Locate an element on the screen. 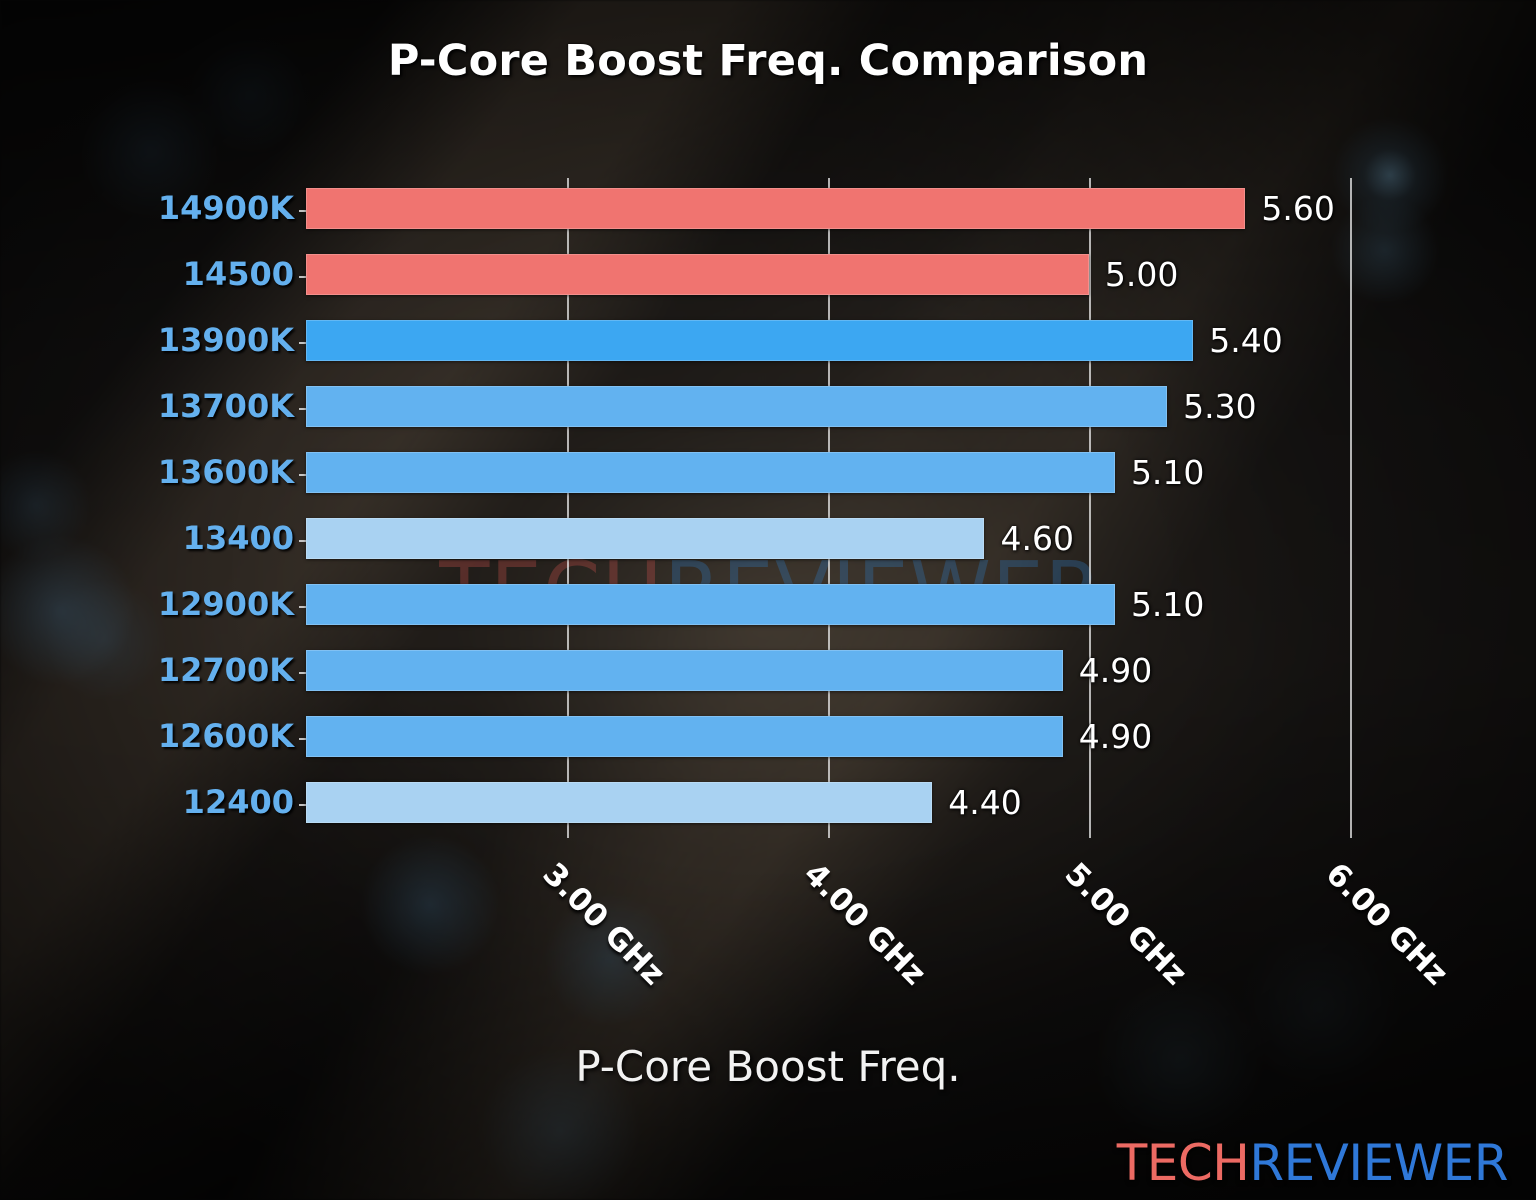 The height and width of the screenshot is (1200, 1536). bar-value-label: 4.60 is located at coordinates (1037, 538).